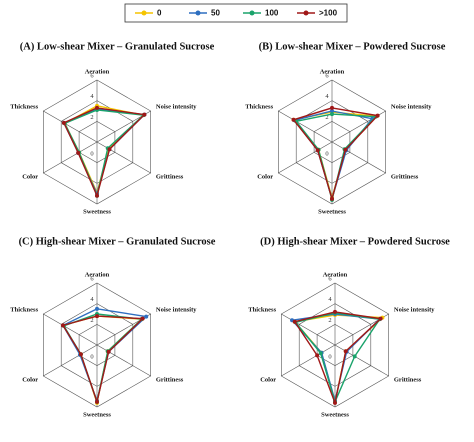 This screenshot has height=442, width=474. Describe the element at coordinates (355, 241) in the screenshot. I see `chart-title: (D) High-shear Mixer – Powdered Sucrose` at that location.